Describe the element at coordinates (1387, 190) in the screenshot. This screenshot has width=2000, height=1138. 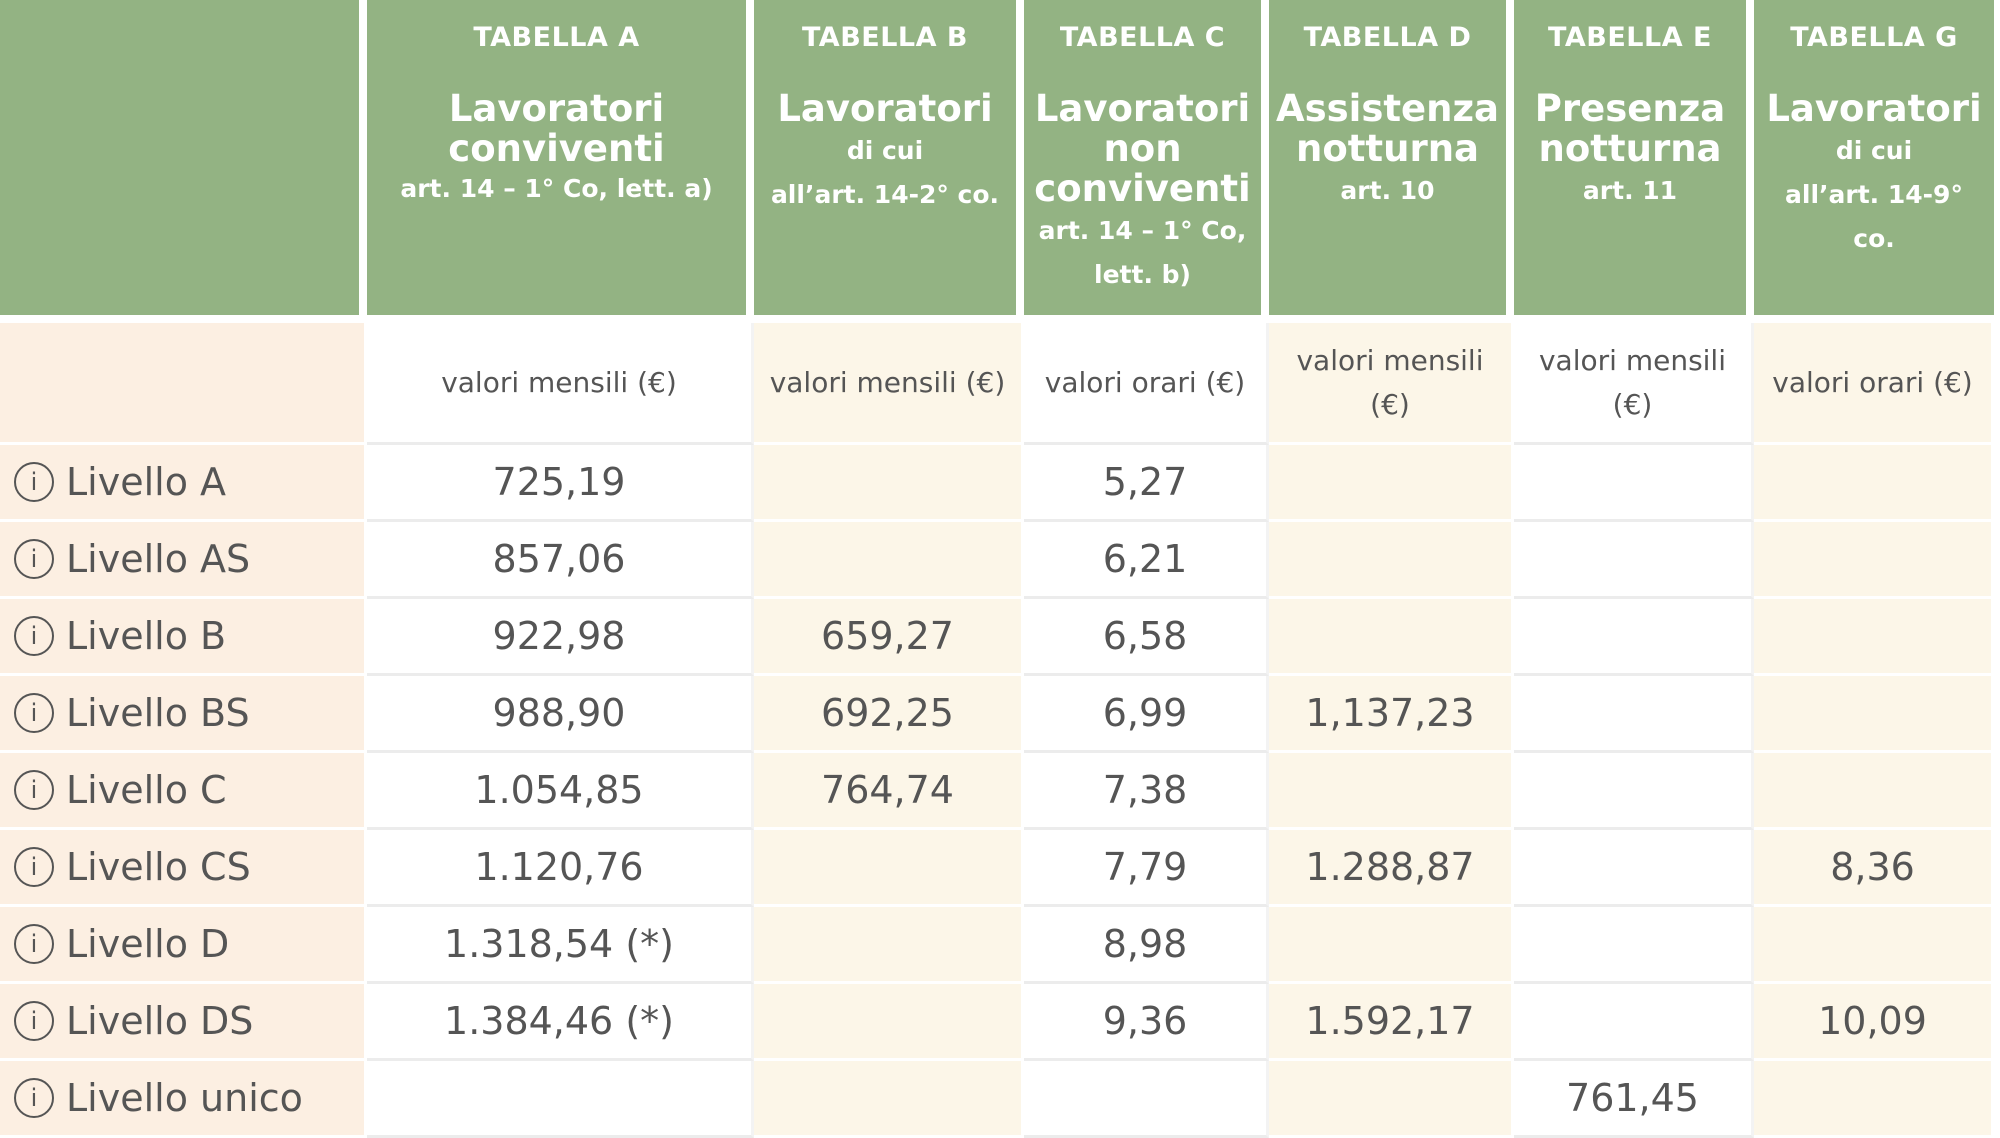
I see `column-note: art. 10` at that location.